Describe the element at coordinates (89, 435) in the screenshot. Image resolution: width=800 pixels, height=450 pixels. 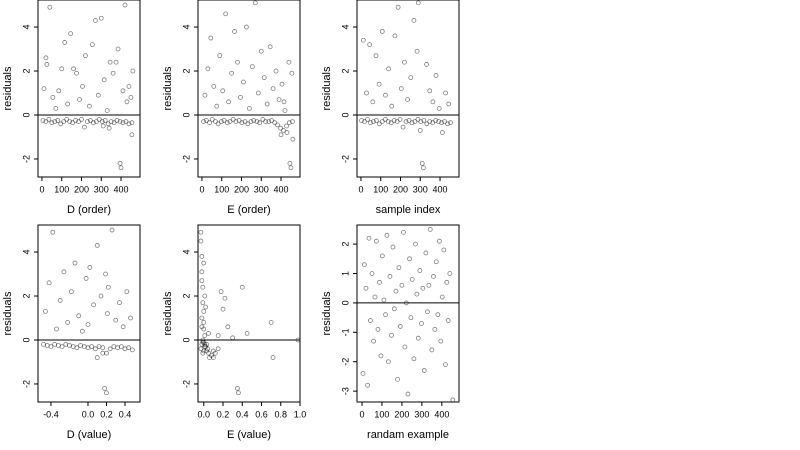
I see `x-axis-label: D (value)` at that location.